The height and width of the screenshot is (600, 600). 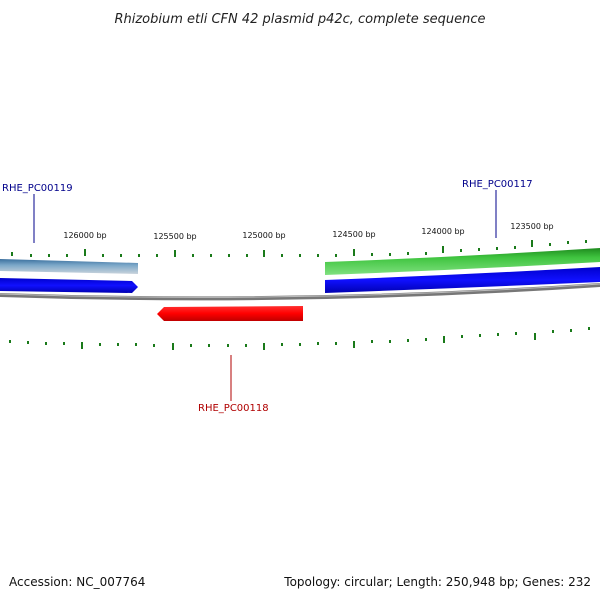 I want to click on inner-tick-row, so click(x=299, y=338).